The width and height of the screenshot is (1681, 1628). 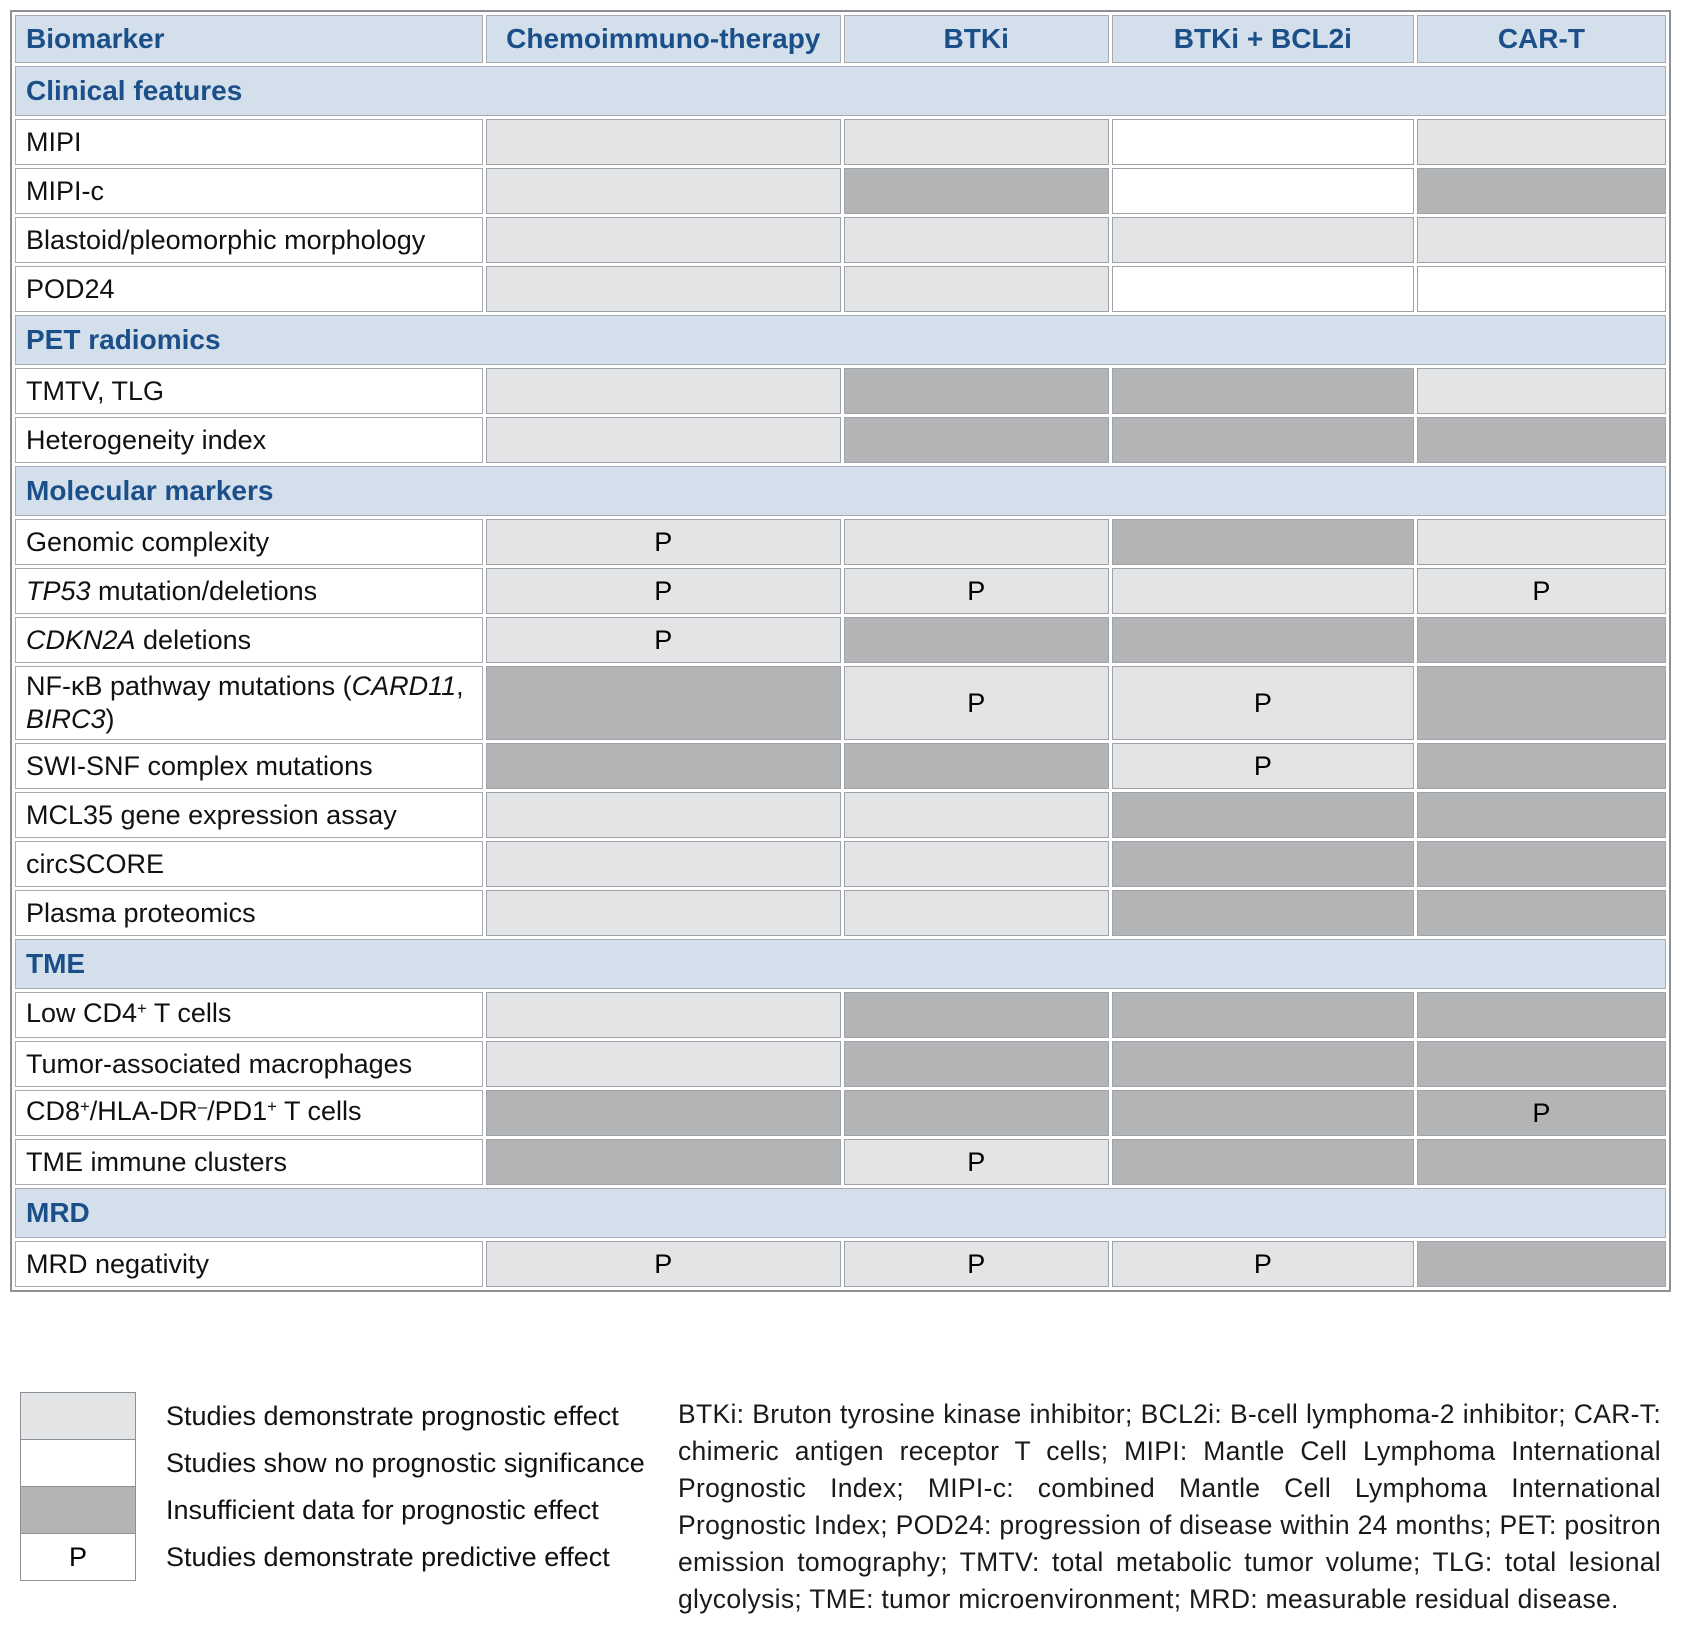 What do you see at coordinates (146, 439) in the screenshot?
I see `label-text: Heterogeneity index` at bounding box center [146, 439].